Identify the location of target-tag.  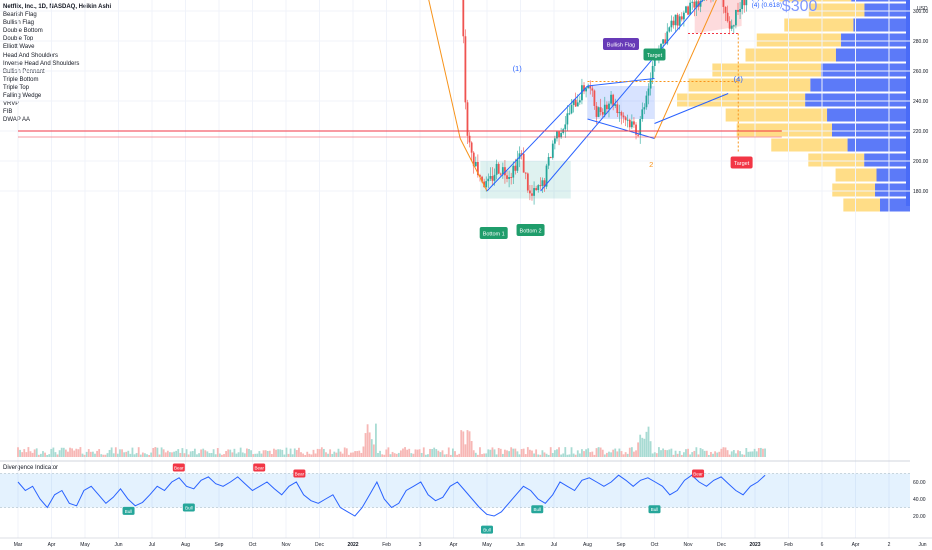
(654, 54).